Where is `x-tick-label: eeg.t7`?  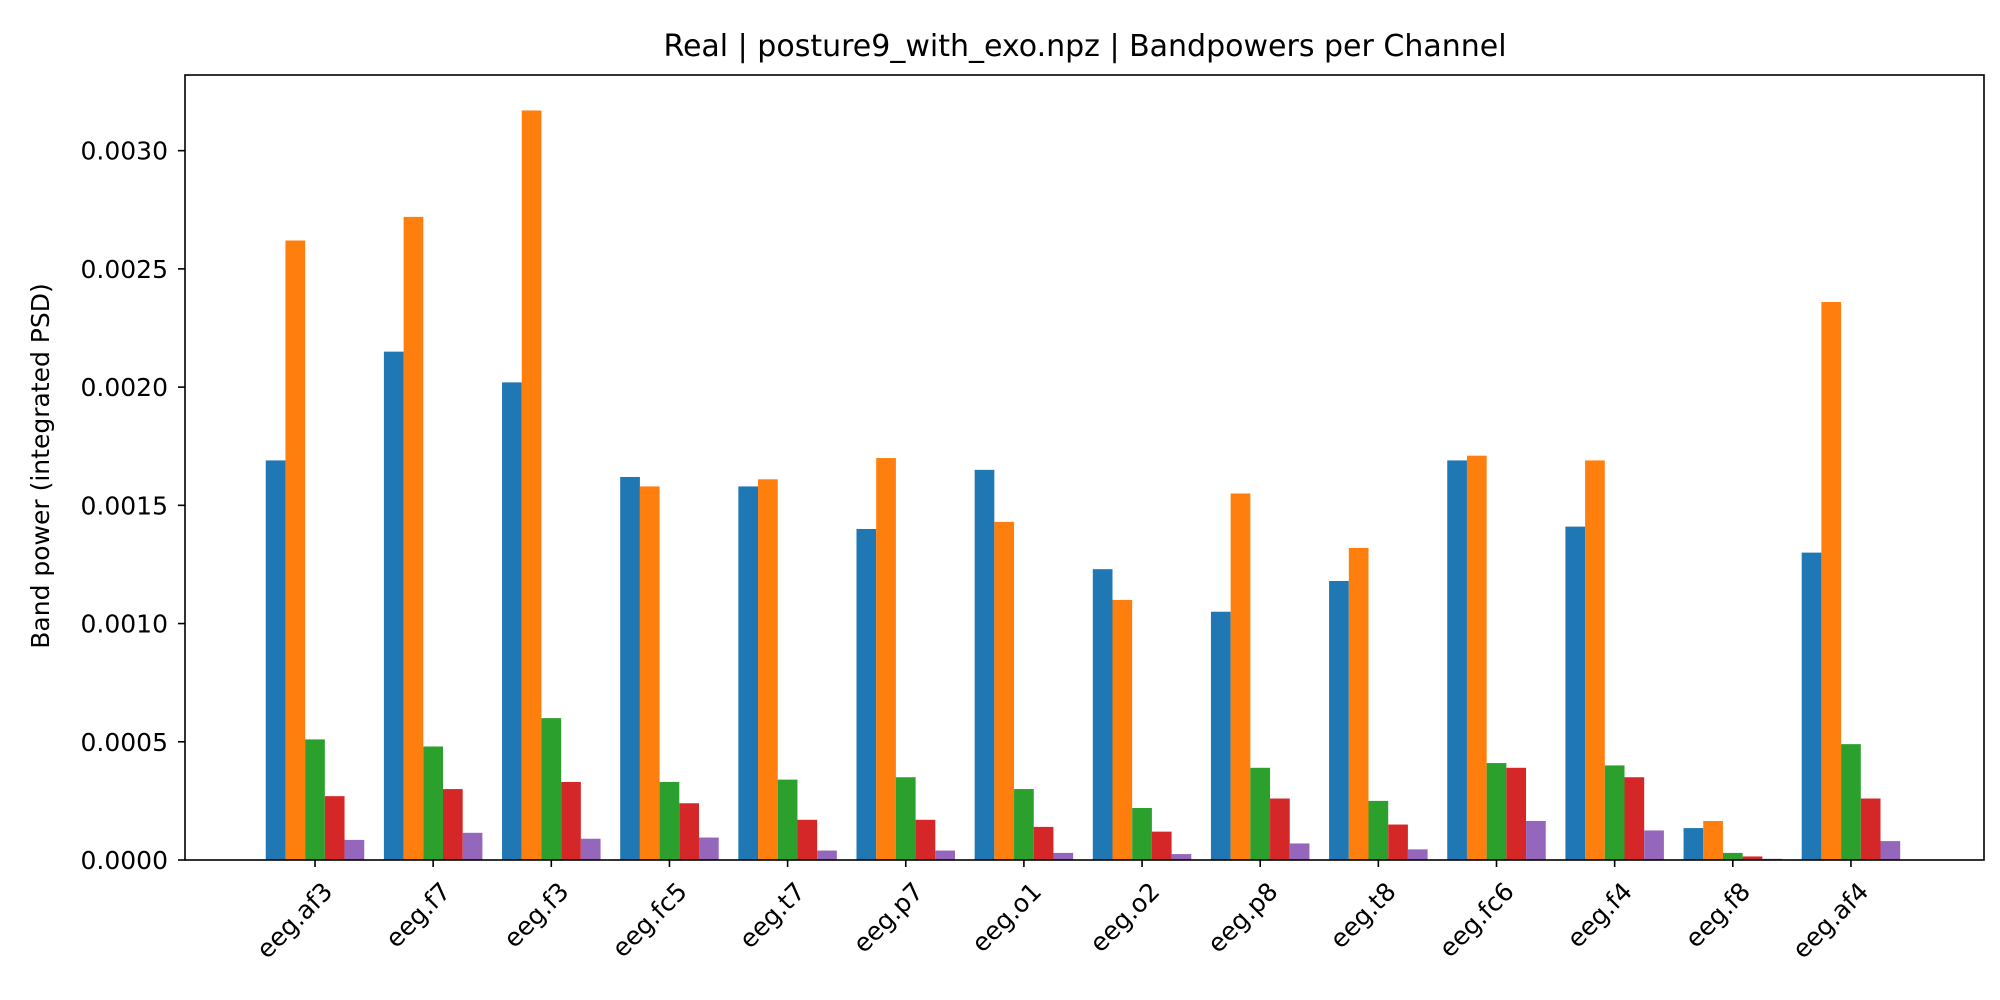
x-tick-label: eeg.t7 is located at coordinates (772, 915).